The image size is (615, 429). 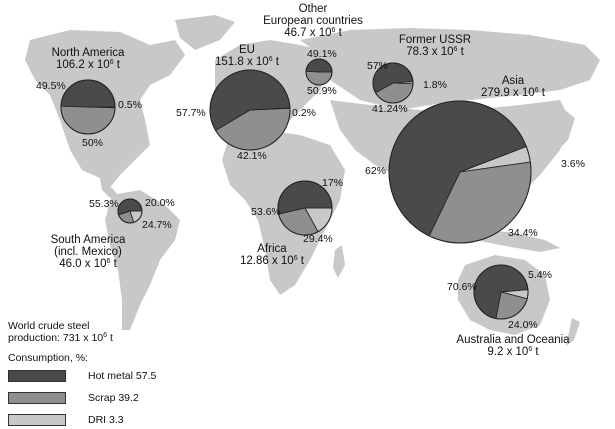 What do you see at coordinates (37, 376) in the screenshot?
I see `legend-swatch-hot-metal` at bounding box center [37, 376].